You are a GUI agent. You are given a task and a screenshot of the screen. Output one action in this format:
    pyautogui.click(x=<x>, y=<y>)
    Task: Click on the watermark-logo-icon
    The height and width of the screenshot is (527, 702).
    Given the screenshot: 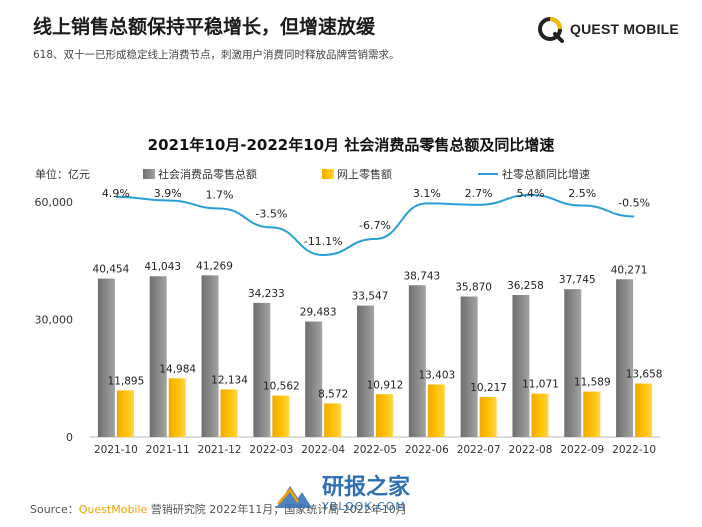 What is the action you would take?
    pyautogui.click(x=294, y=496)
    